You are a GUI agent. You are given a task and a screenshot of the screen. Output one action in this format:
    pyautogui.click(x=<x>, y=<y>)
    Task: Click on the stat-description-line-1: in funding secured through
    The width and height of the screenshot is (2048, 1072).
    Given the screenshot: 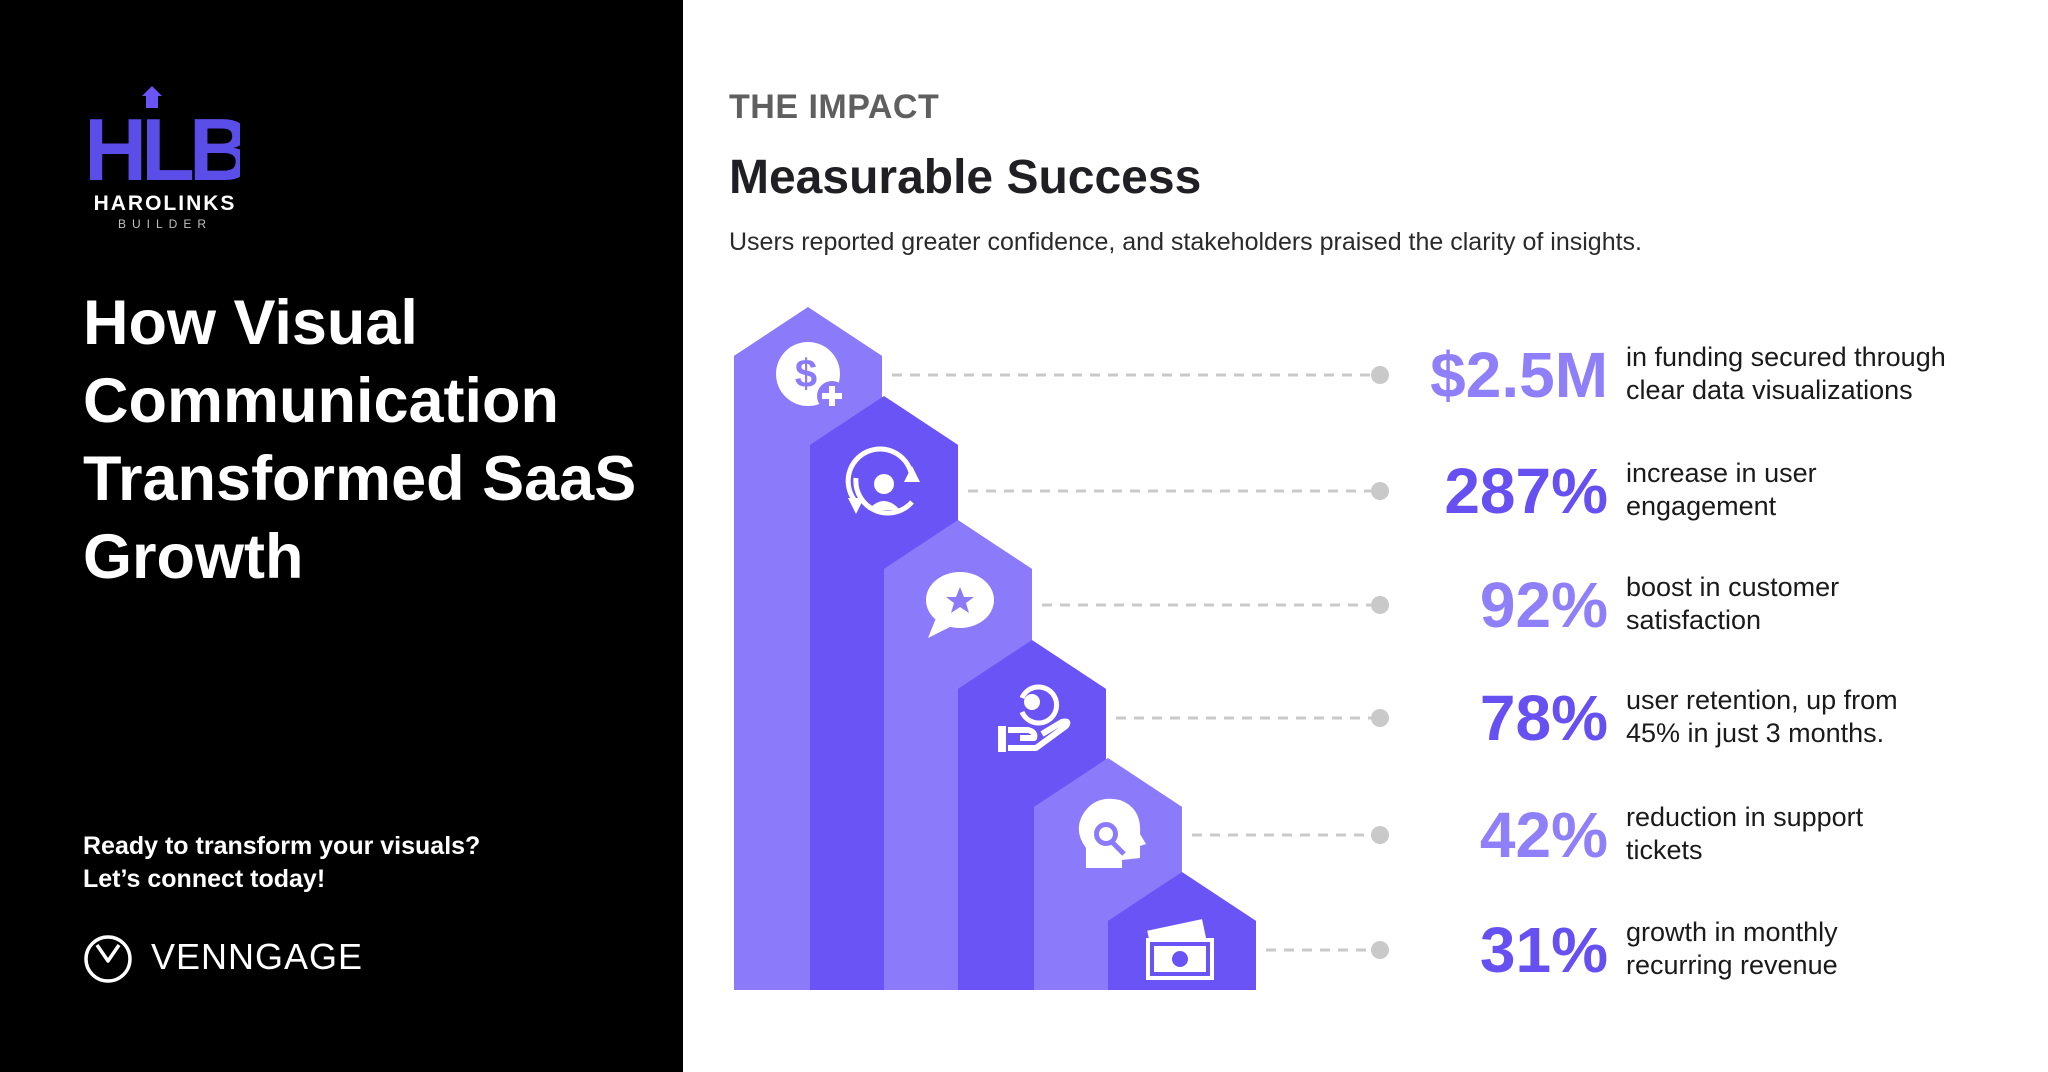 What is the action you would take?
    pyautogui.click(x=1786, y=357)
    